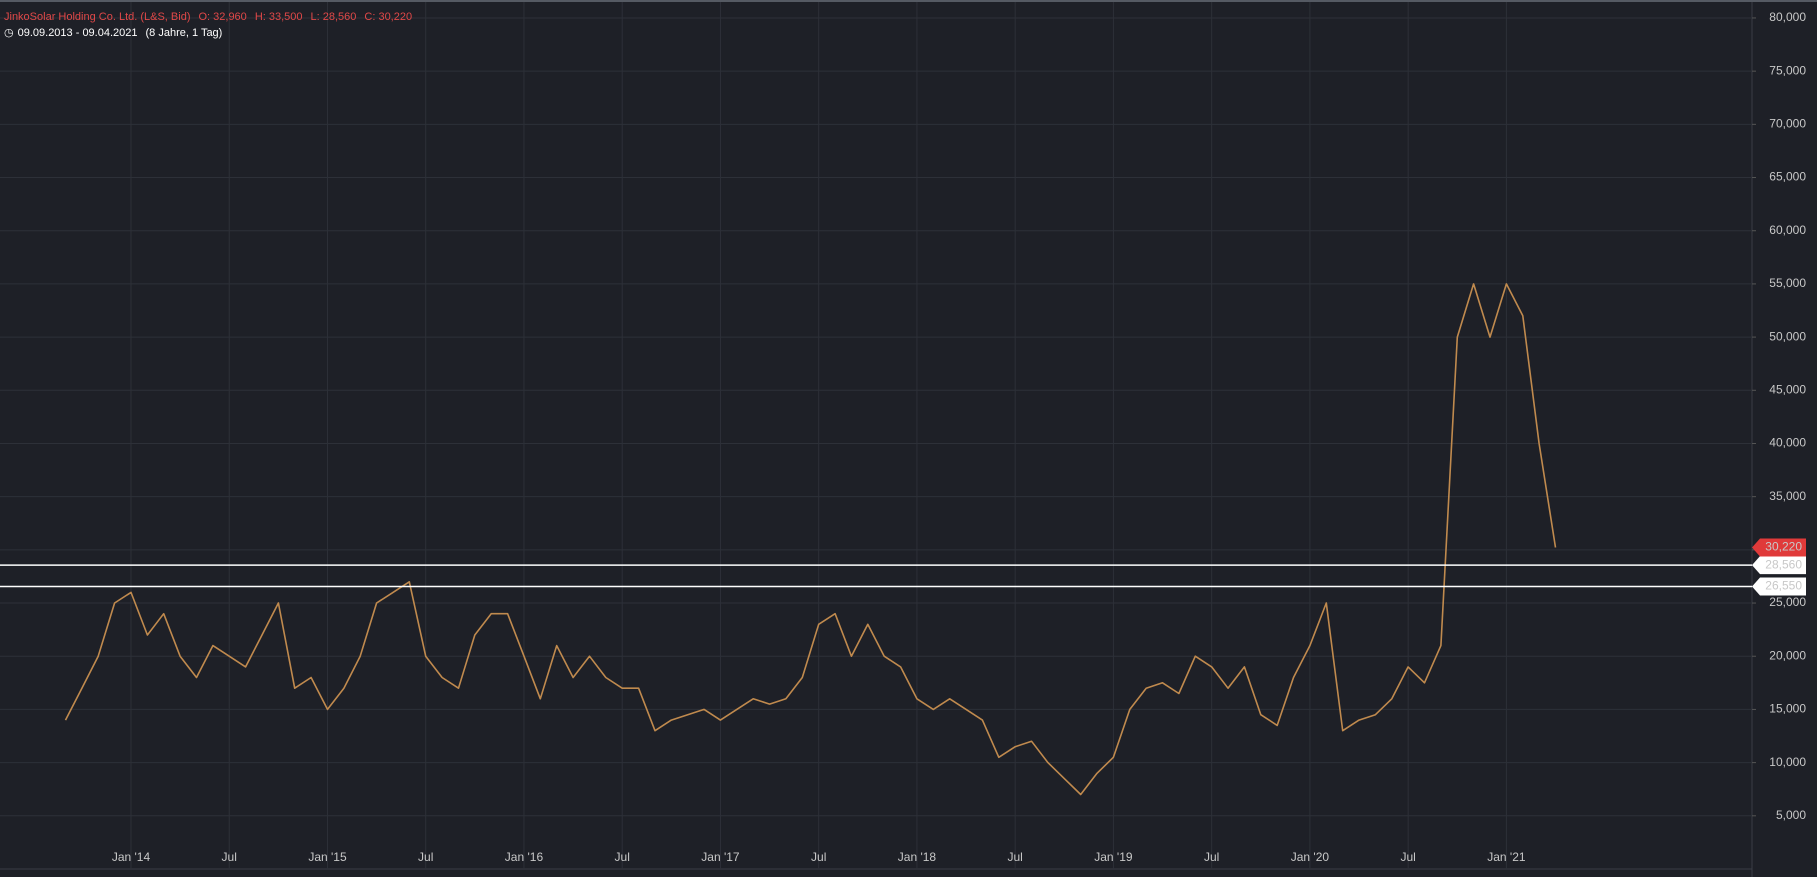 The width and height of the screenshot is (1817, 877). I want to click on y-tick-label: 20,000, so click(1787, 655).